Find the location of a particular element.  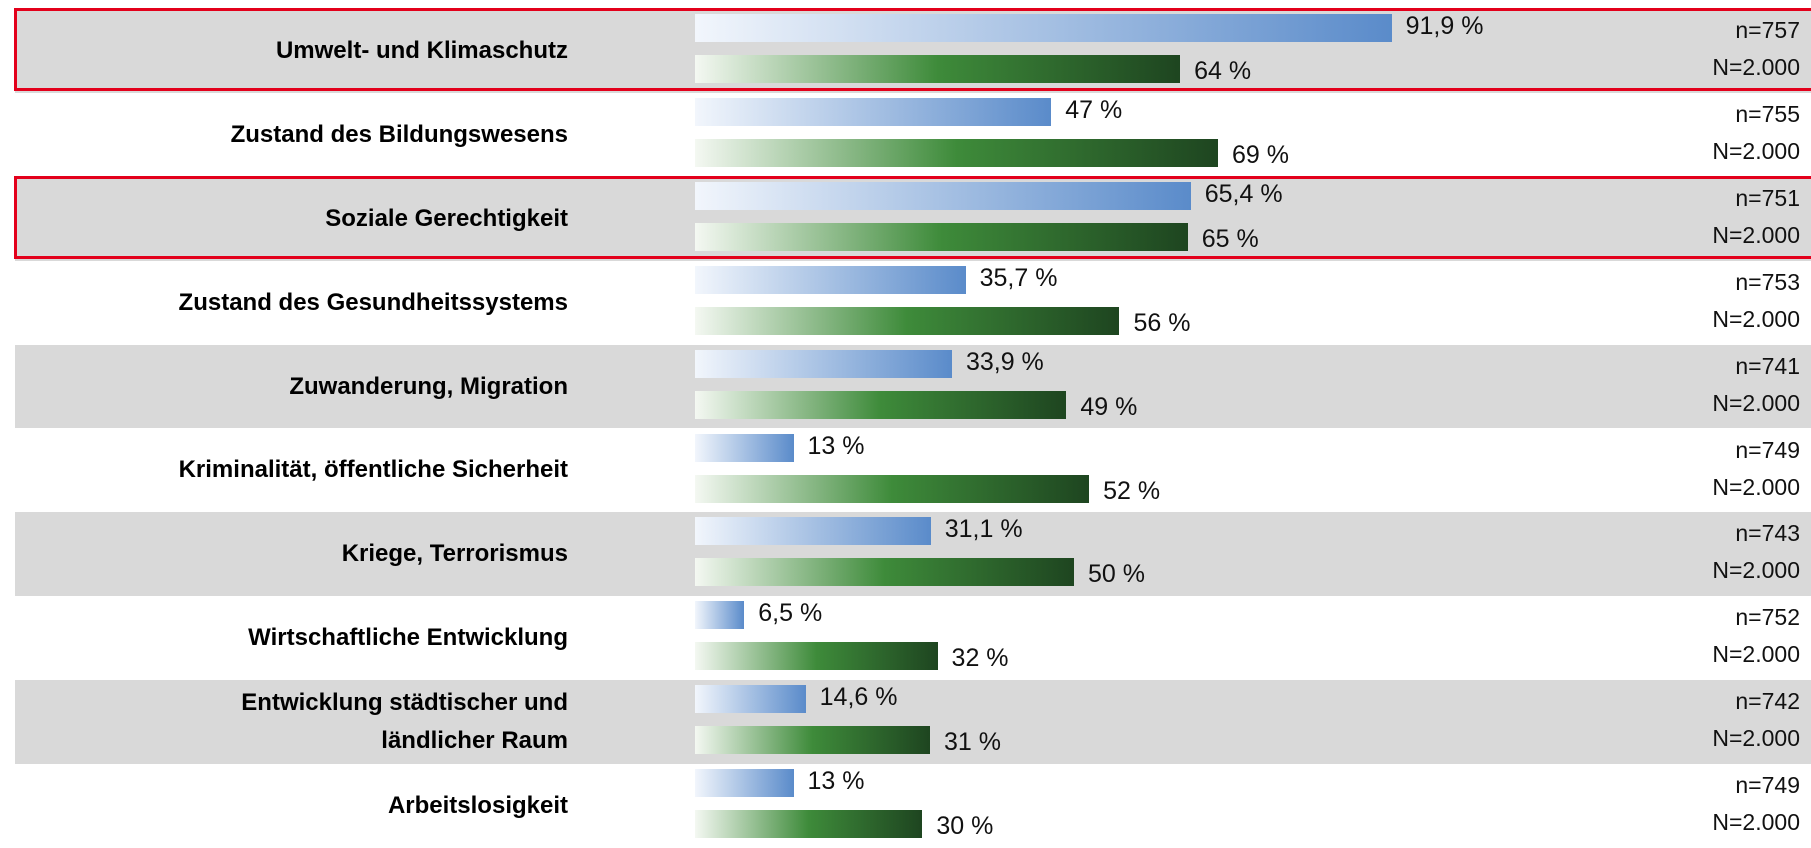

category-label: Zuwanderung, Migration is located at coordinates (428, 386).